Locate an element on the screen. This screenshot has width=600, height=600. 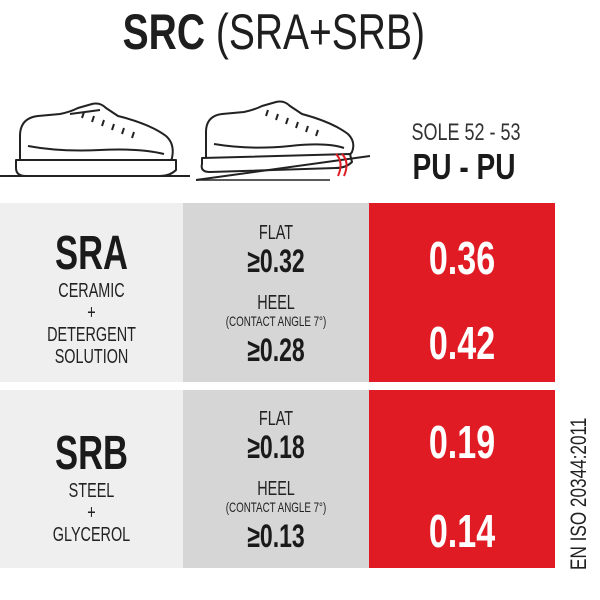
grade-desc-line: SOLUTION is located at coordinates (91, 357).